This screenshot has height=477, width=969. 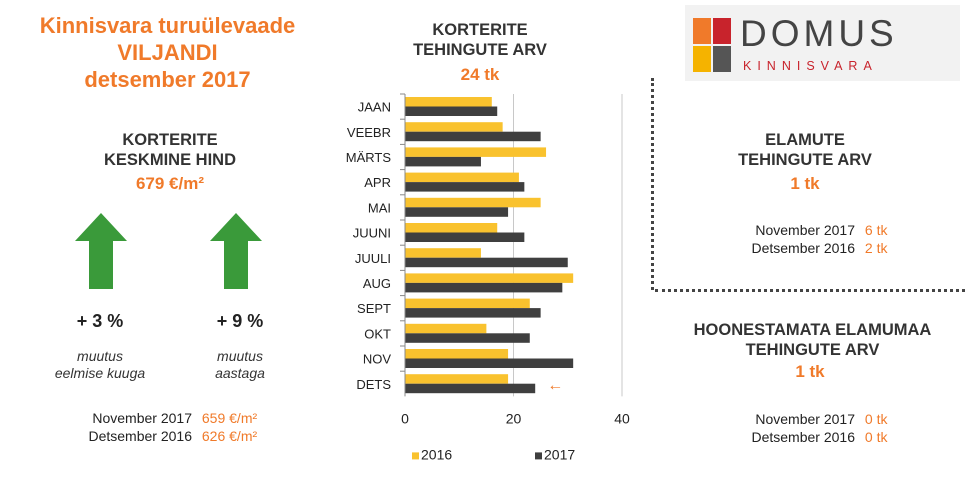 What do you see at coordinates (377, 182) in the screenshot?
I see `category-label: APR` at bounding box center [377, 182].